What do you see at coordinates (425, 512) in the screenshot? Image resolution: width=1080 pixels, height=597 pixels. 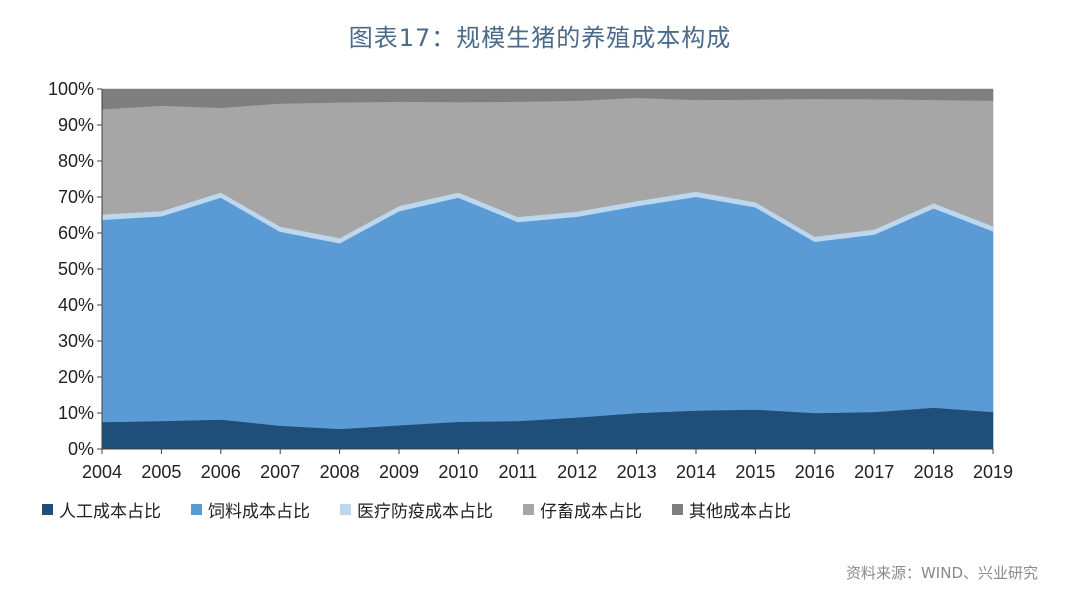 I see `legend-label: 医疗防疫成本占比` at bounding box center [425, 512].